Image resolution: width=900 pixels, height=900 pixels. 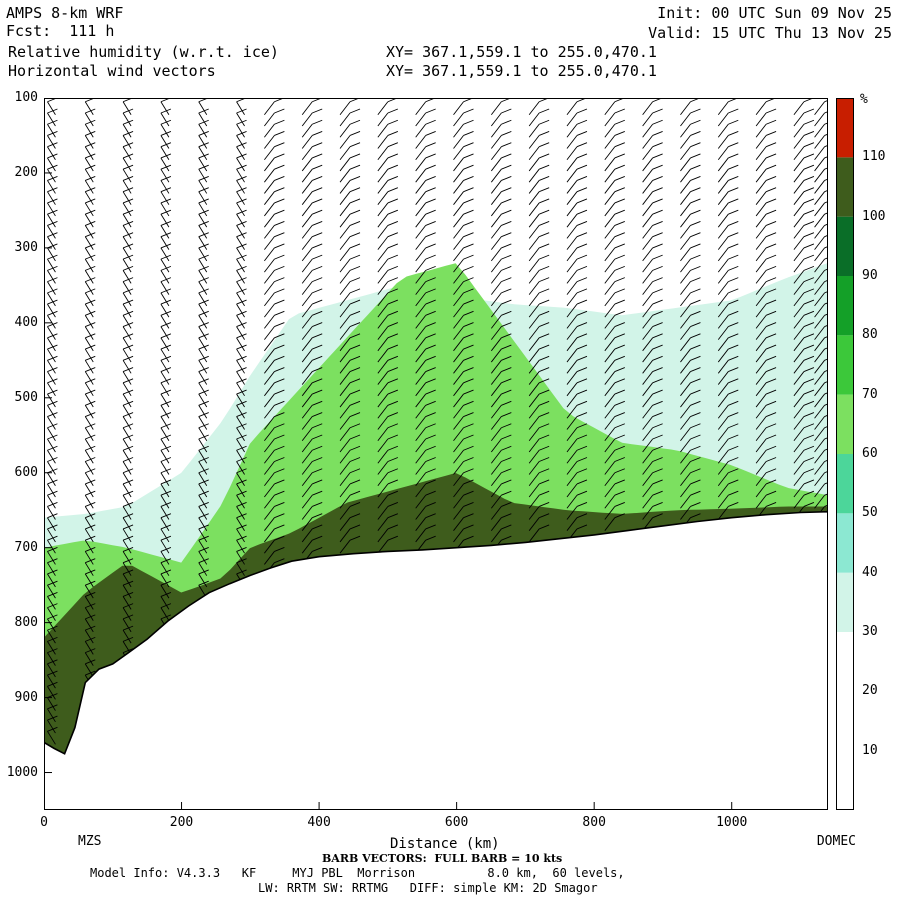 I want to click on xy-range-2: XY= 367.1,559.1 to 255.0,470.1, so click(x=521, y=71).